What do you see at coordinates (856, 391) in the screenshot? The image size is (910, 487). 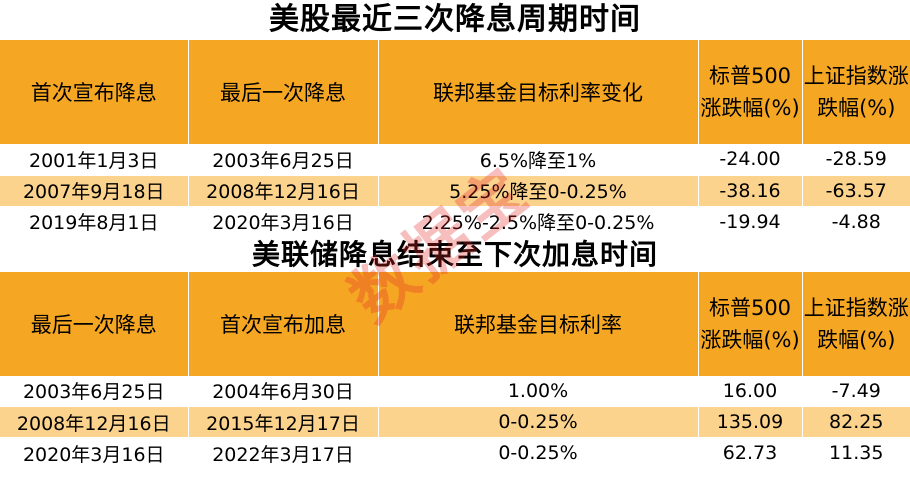 I see `table-cell: -7.49` at bounding box center [856, 391].